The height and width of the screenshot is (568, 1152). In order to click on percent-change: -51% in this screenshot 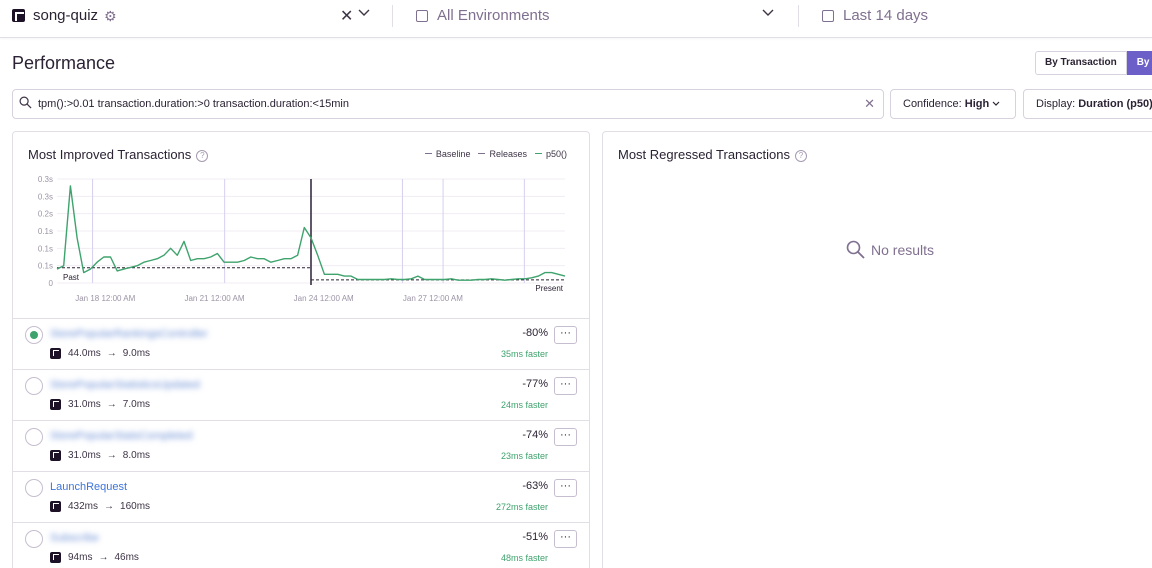, I will do `click(535, 537)`.